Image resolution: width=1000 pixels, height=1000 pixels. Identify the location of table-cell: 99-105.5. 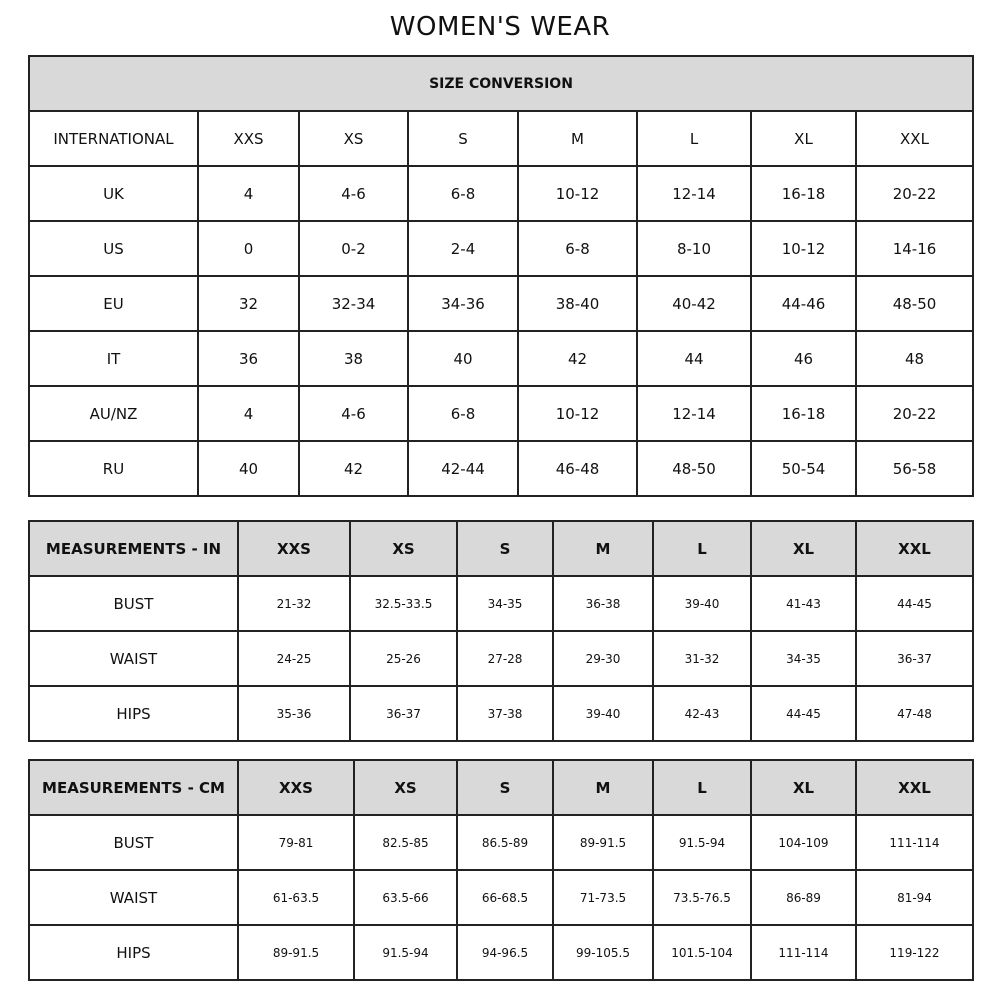
(603, 952).